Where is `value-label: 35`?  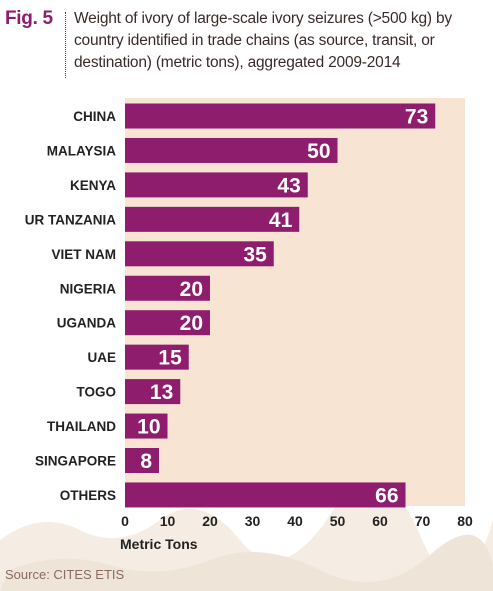 value-label: 35 is located at coordinates (255, 254).